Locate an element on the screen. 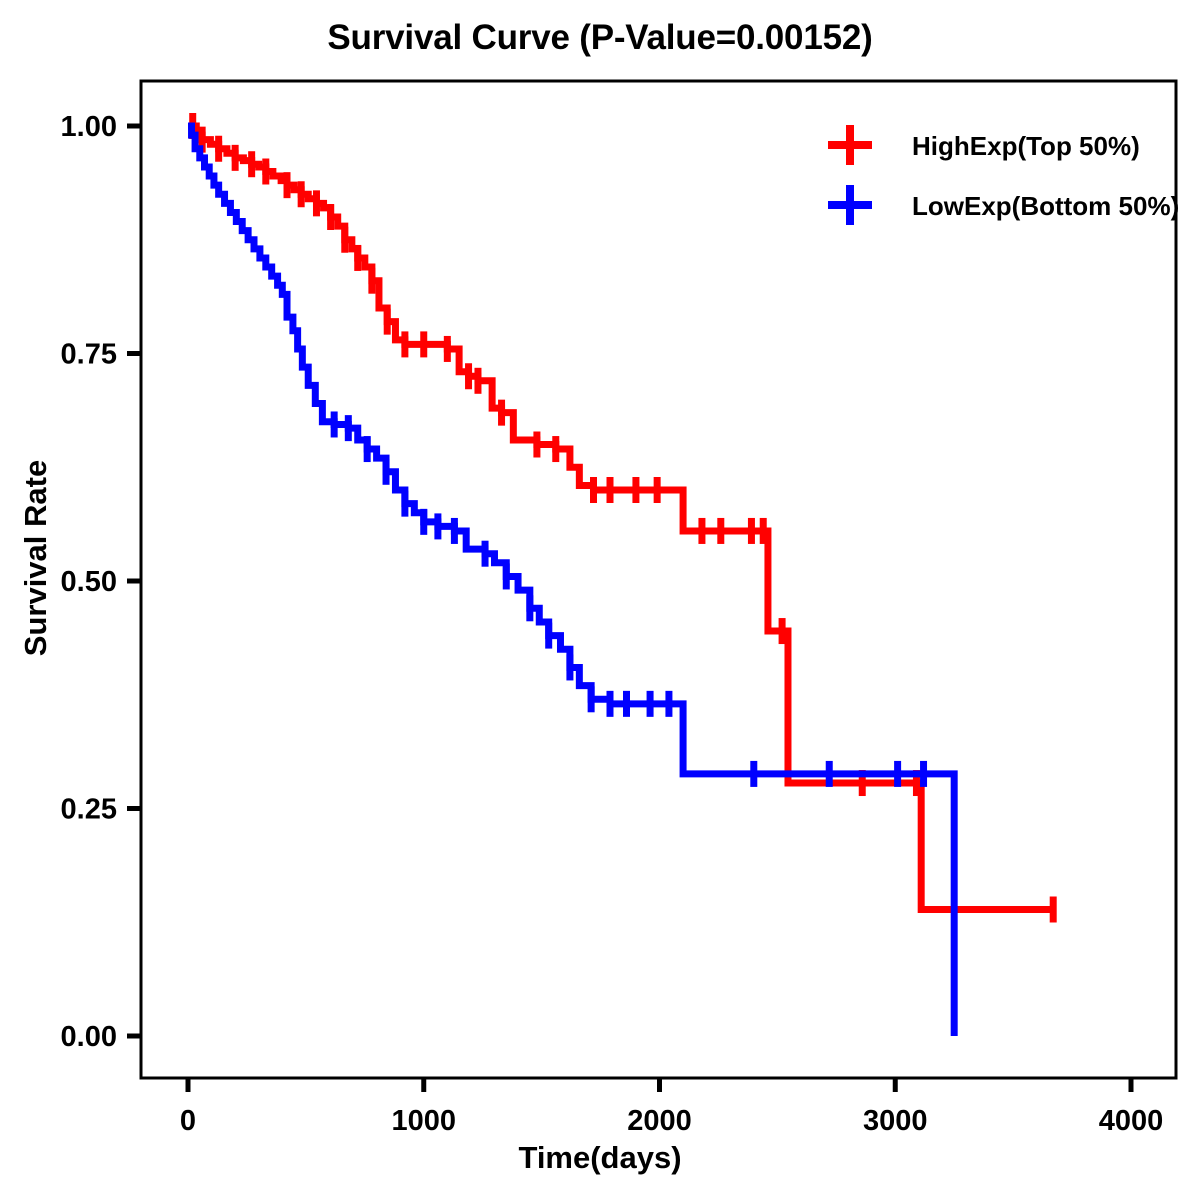 This screenshot has height=1200, width=1200. x-axis-ticks: 0 1000 2000 3000 4000 is located at coordinates (671, 1107).